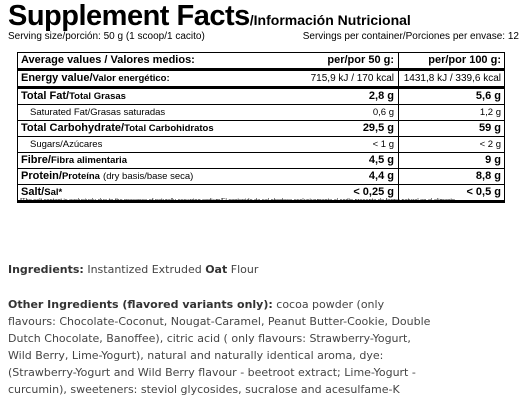 Image resolution: width=527 pixels, height=407 pixels. Describe the element at coordinates (345, 176) in the screenshot. I see `value-50g: 4,4 g` at that location.